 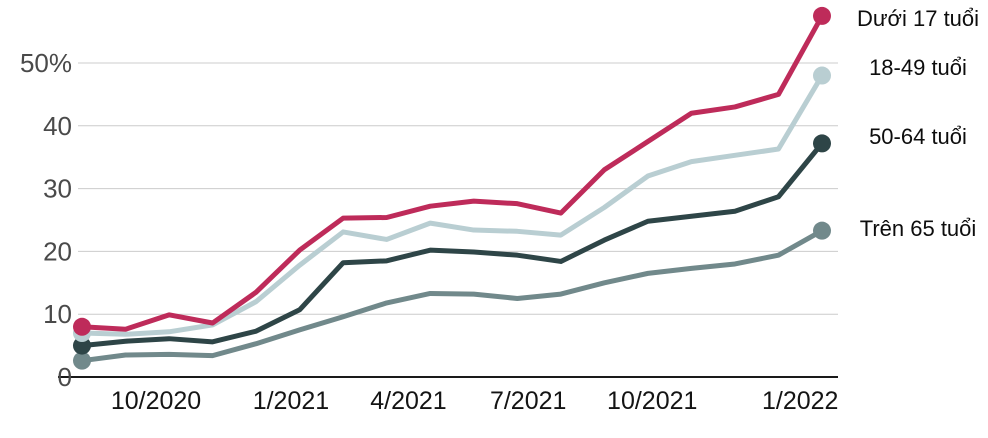 What do you see at coordinates (156, 401) in the screenshot?
I see `x-tick-label: 10/2020` at bounding box center [156, 401].